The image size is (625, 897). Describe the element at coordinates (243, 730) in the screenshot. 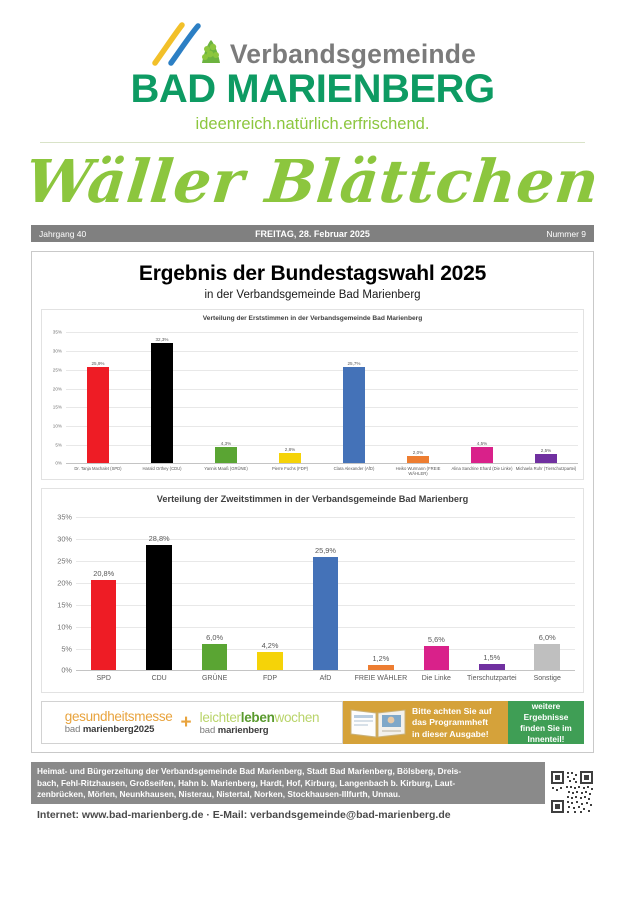

I see `llw-line2-b: marienberg` at that location.